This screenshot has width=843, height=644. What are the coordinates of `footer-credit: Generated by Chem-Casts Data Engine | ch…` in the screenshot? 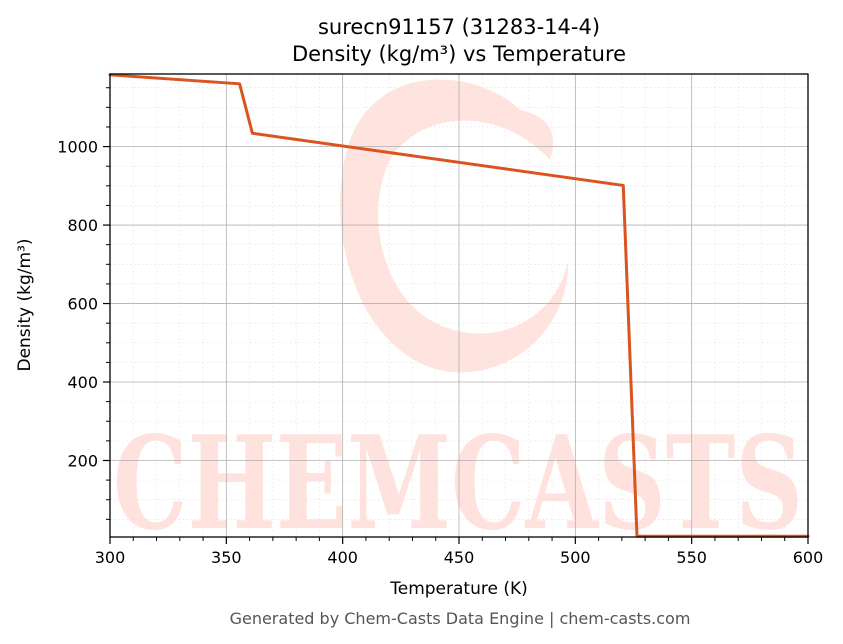 It's located at (460, 618).